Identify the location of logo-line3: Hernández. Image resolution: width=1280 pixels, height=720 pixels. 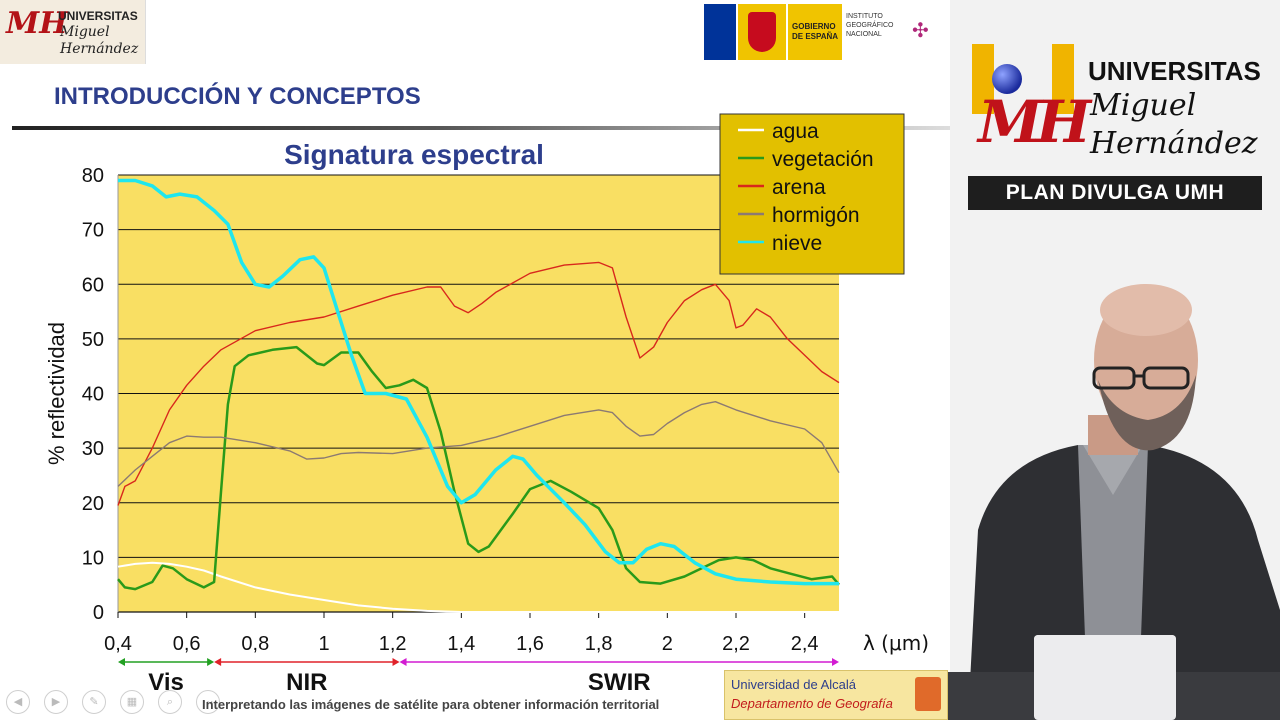
(99, 49).